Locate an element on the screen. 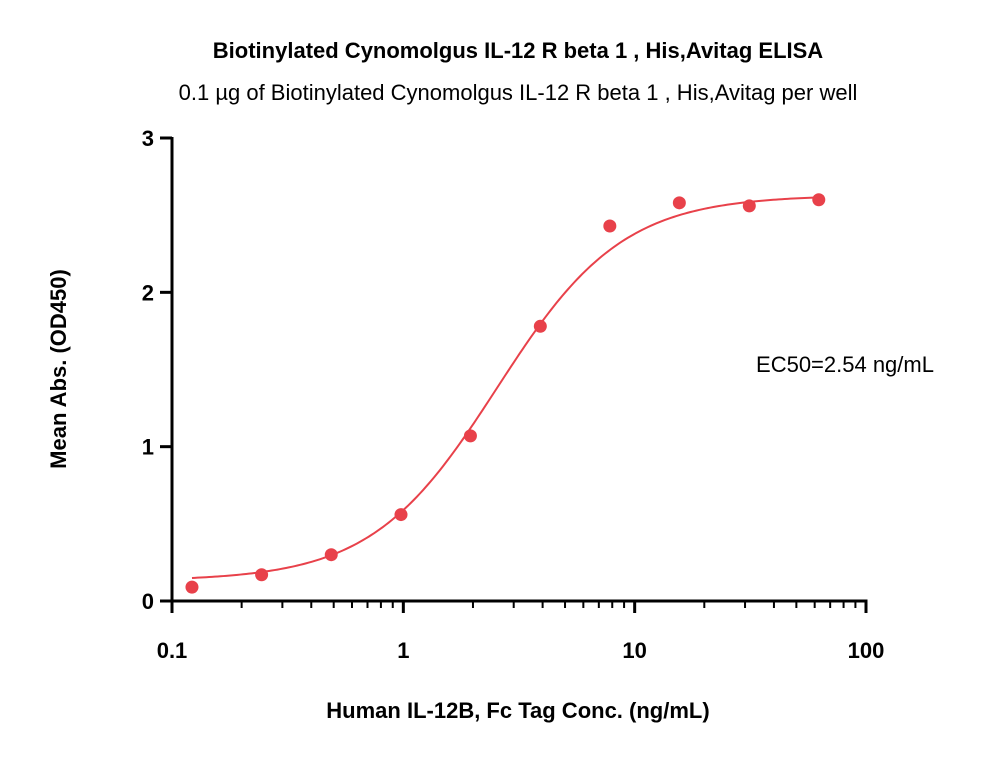  y-tick-label: 0 is located at coordinates (148, 601).